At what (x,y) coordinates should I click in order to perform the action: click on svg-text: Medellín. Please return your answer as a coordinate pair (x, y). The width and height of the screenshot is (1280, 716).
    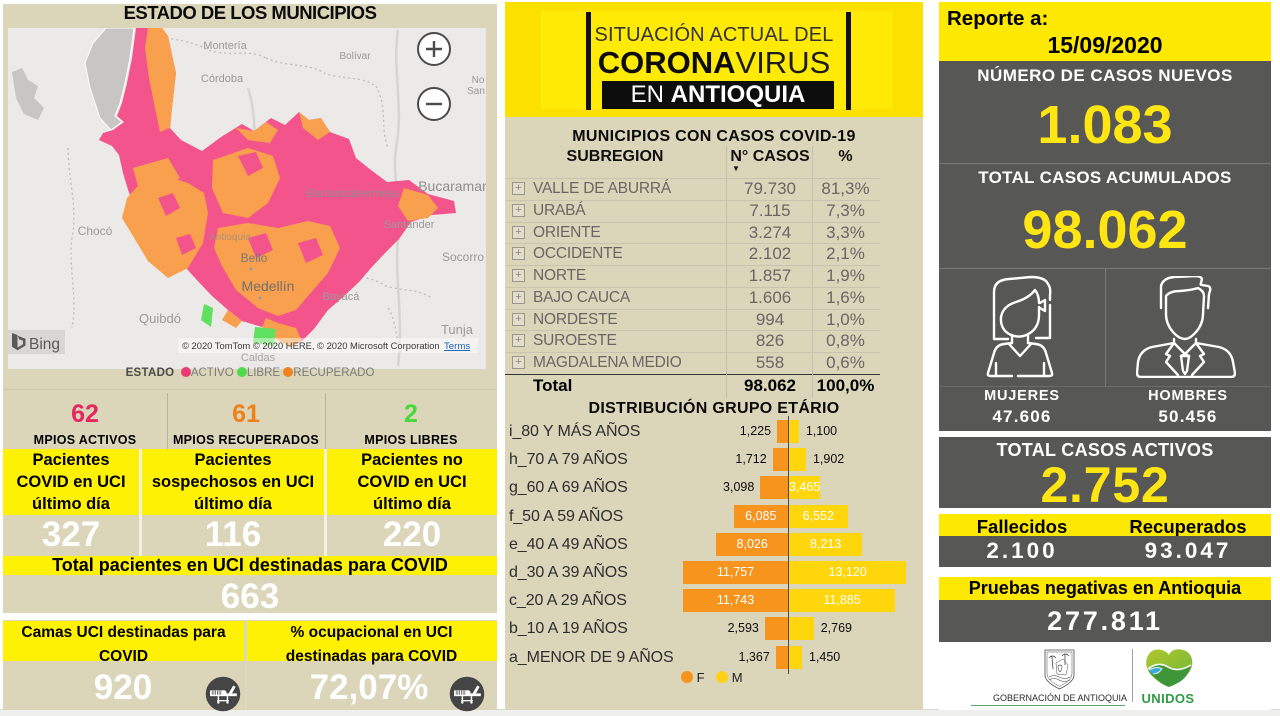
    Looking at the image, I should click on (268, 286).